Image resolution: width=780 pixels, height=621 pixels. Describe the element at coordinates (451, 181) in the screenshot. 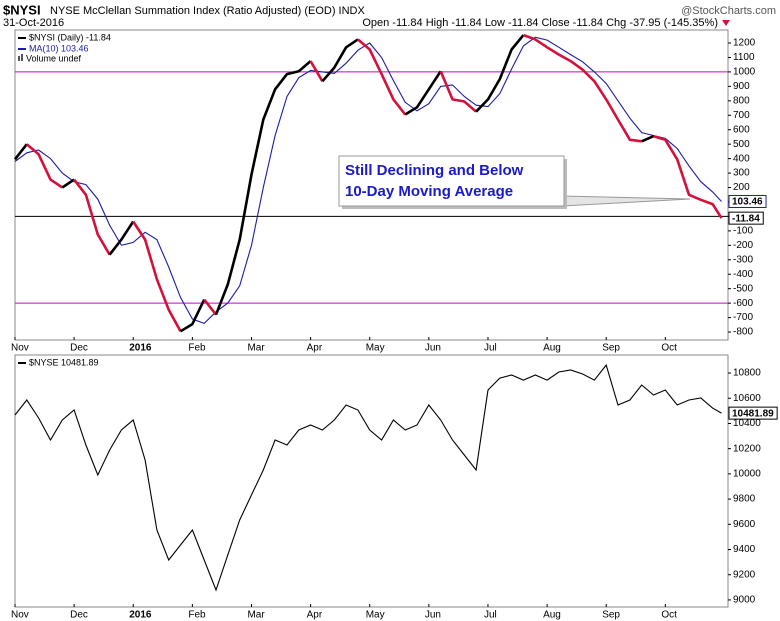

I see `annotation-box` at that location.